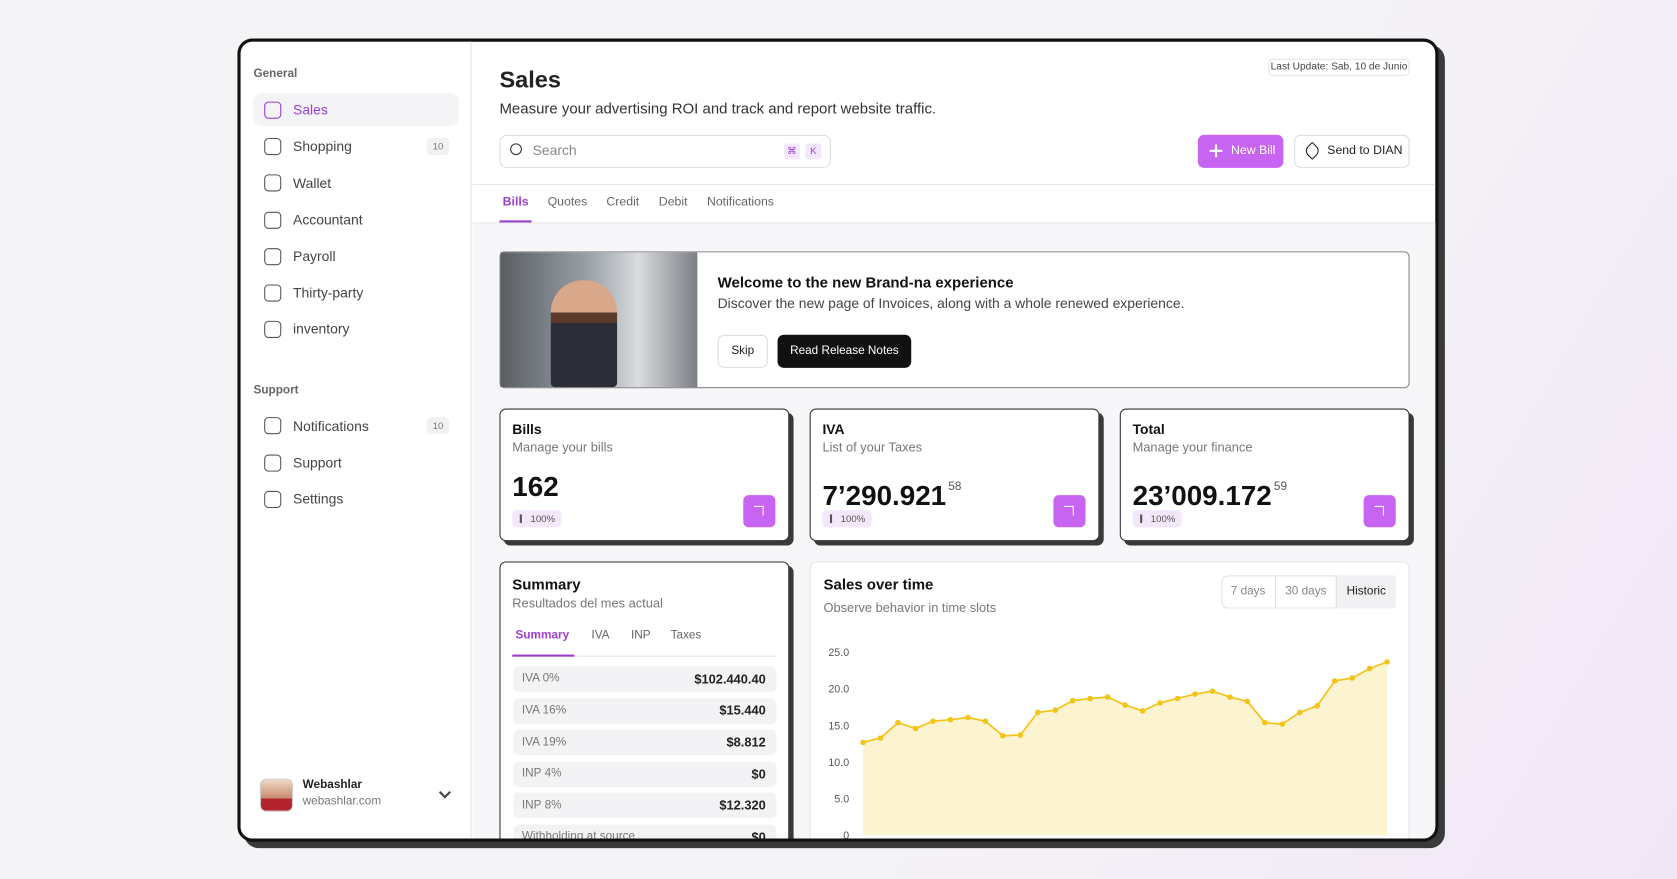  I want to click on card-cents: 59, so click(1280, 487).